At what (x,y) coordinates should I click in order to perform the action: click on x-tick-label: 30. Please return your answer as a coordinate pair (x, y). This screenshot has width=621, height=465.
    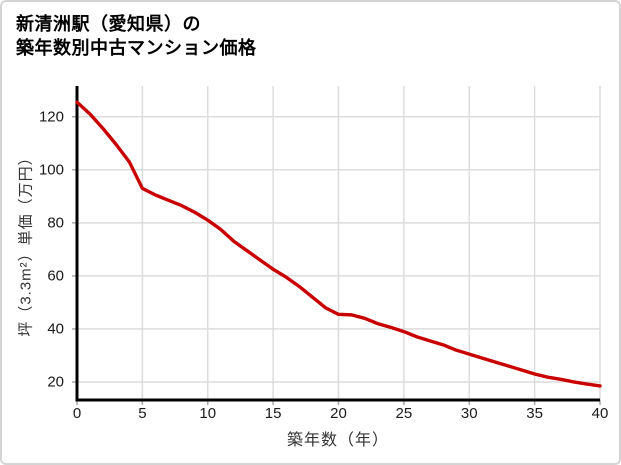
    Looking at the image, I should click on (469, 413).